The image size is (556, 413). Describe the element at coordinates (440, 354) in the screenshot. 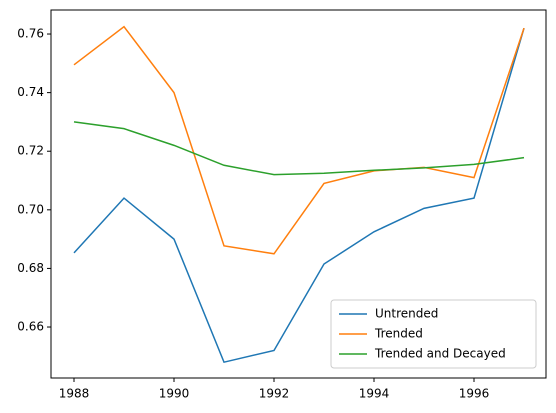

I see `legend-label: Trended and Decayed` at that location.